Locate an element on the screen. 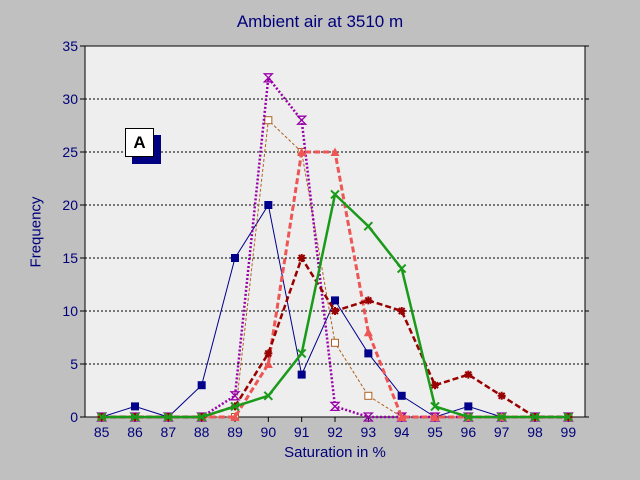 This screenshot has height=480, width=640. x-tick-label: 94 is located at coordinates (402, 432).